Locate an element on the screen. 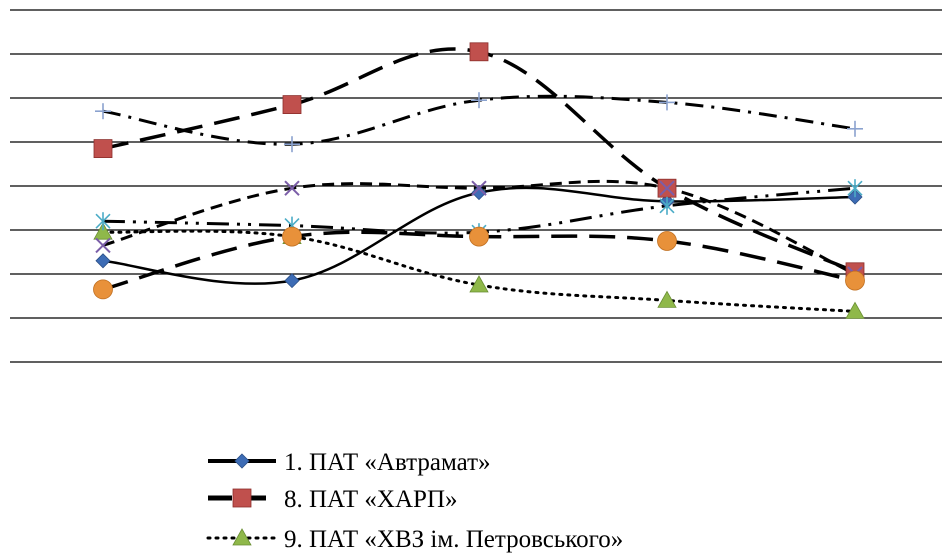 The width and height of the screenshot is (942, 556). legend-label-3: 9. ПАТ «ХВЗ ім. Петровського» is located at coordinates (453, 539).